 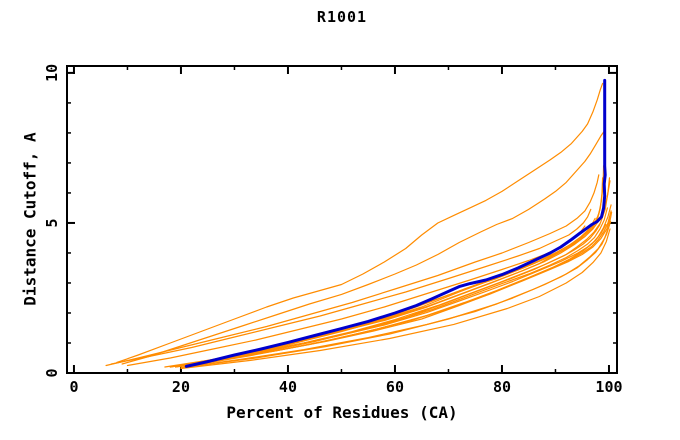 I want to click on x-tick-label: 100, so click(x=608, y=387).